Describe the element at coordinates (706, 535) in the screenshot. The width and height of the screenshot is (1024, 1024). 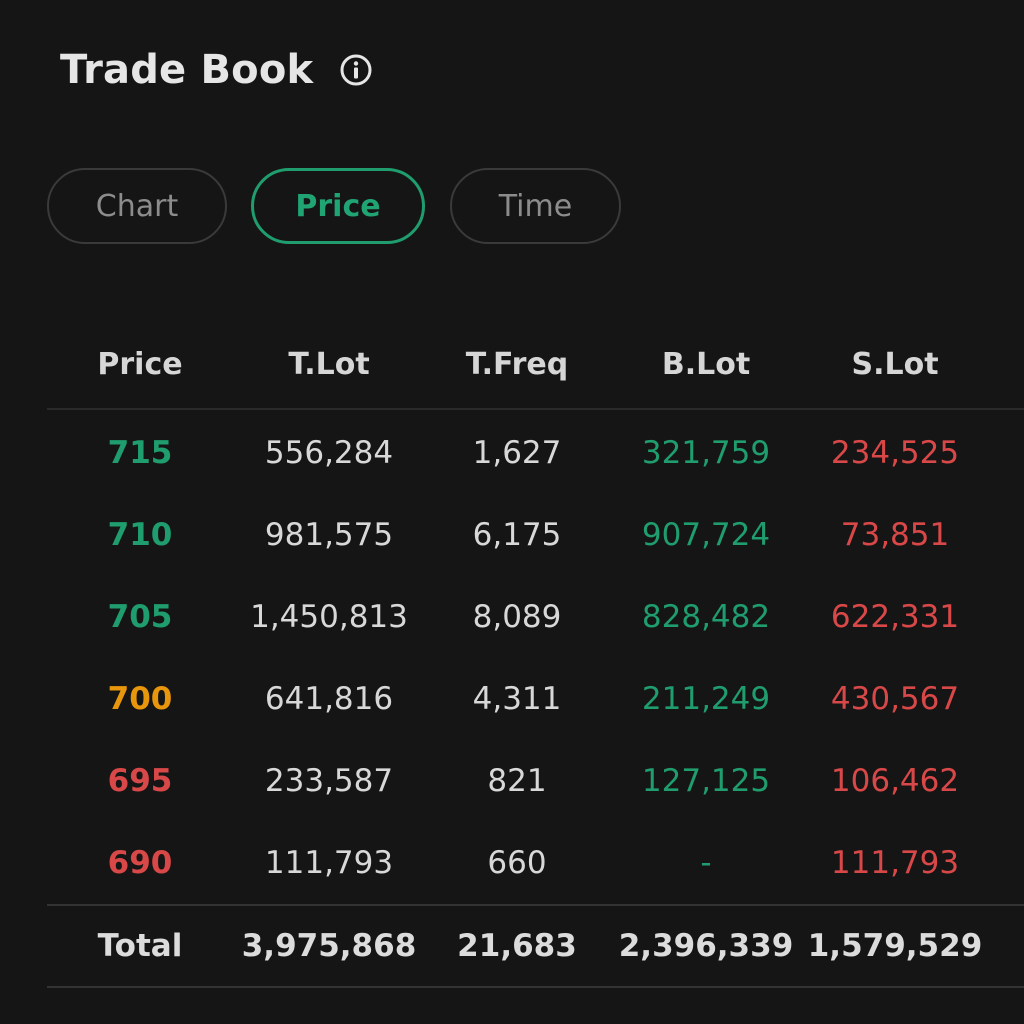
I see `blot-cell: 907,724` at that location.